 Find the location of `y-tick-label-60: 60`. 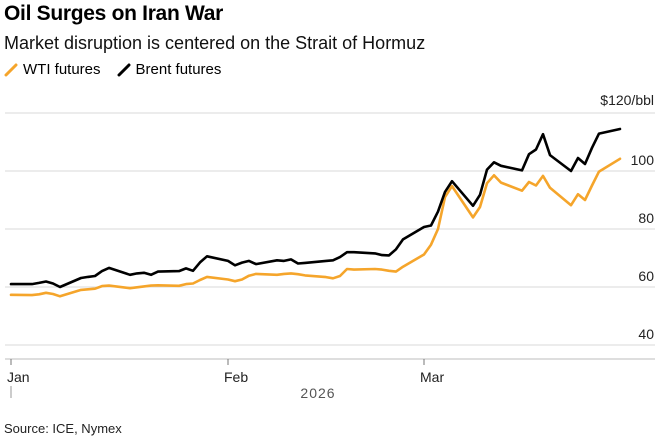

y-tick-label-60: 60 is located at coordinates (646, 276).